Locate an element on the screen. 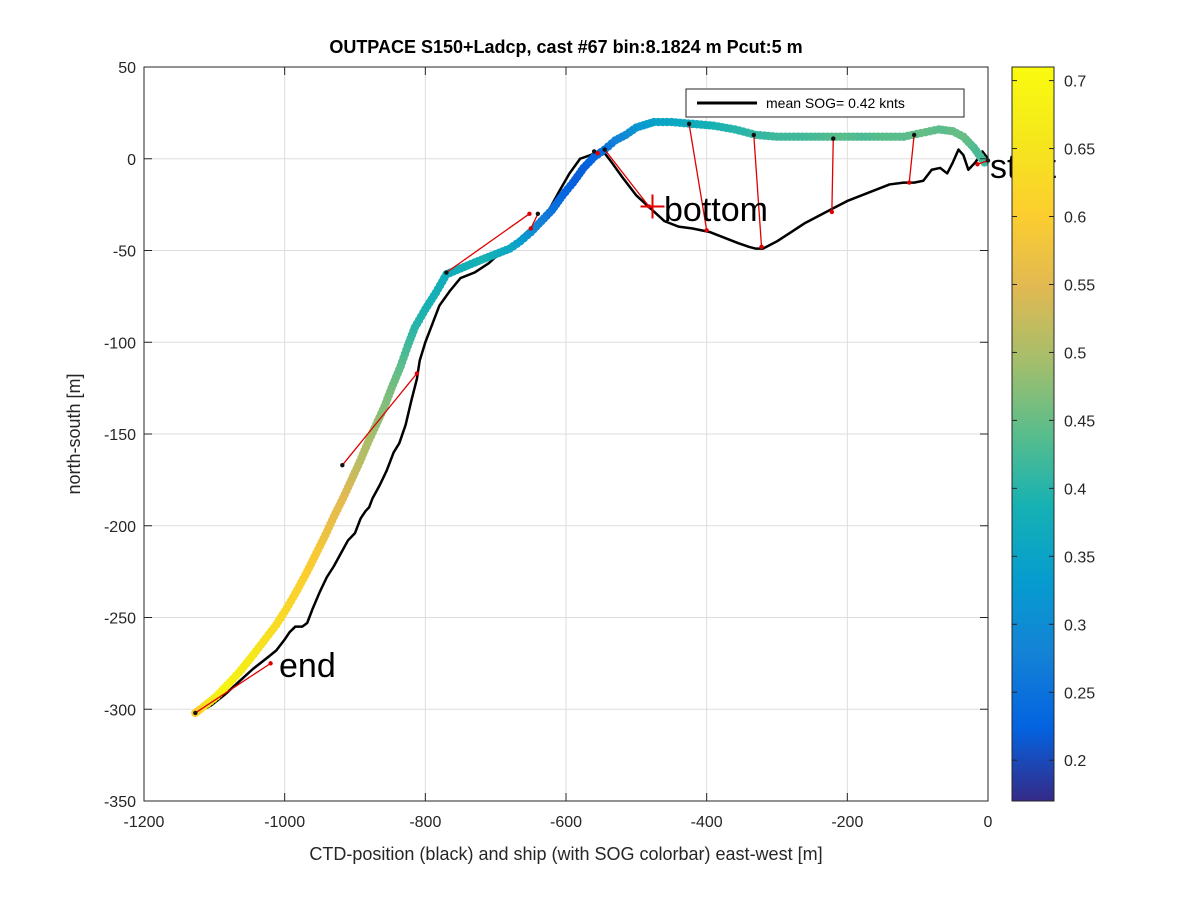 The width and height of the screenshot is (1200, 900). y-tick-label: -150 is located at coordinates (120, 435).